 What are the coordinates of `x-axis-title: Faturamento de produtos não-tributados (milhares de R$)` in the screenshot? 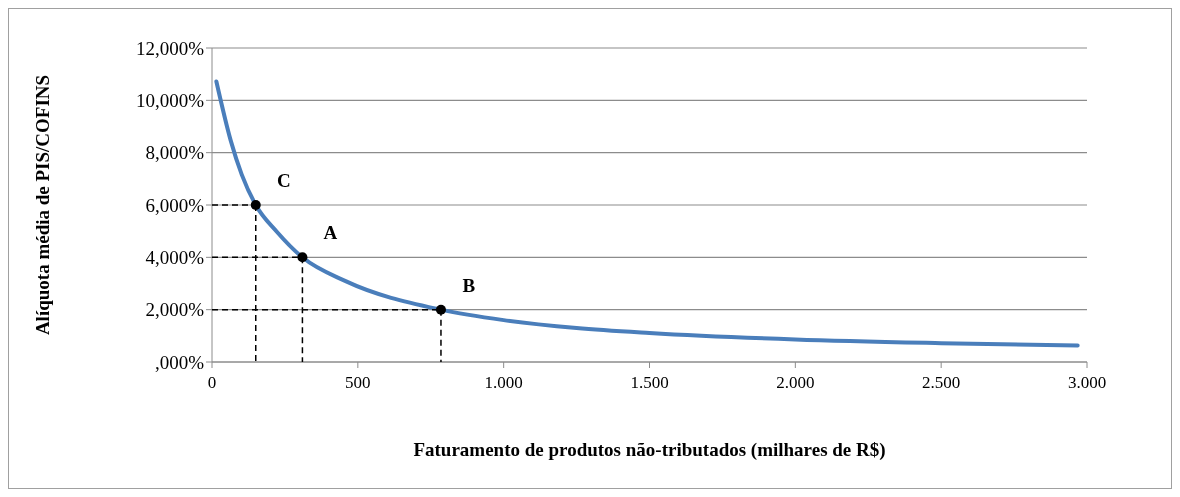 It's located at (649, 450).